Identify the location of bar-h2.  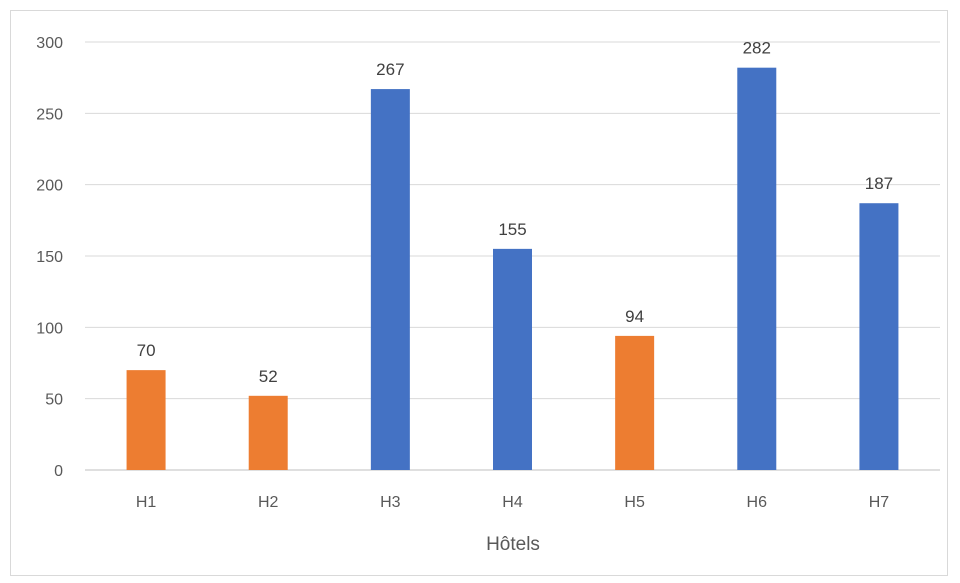
(268, 432).